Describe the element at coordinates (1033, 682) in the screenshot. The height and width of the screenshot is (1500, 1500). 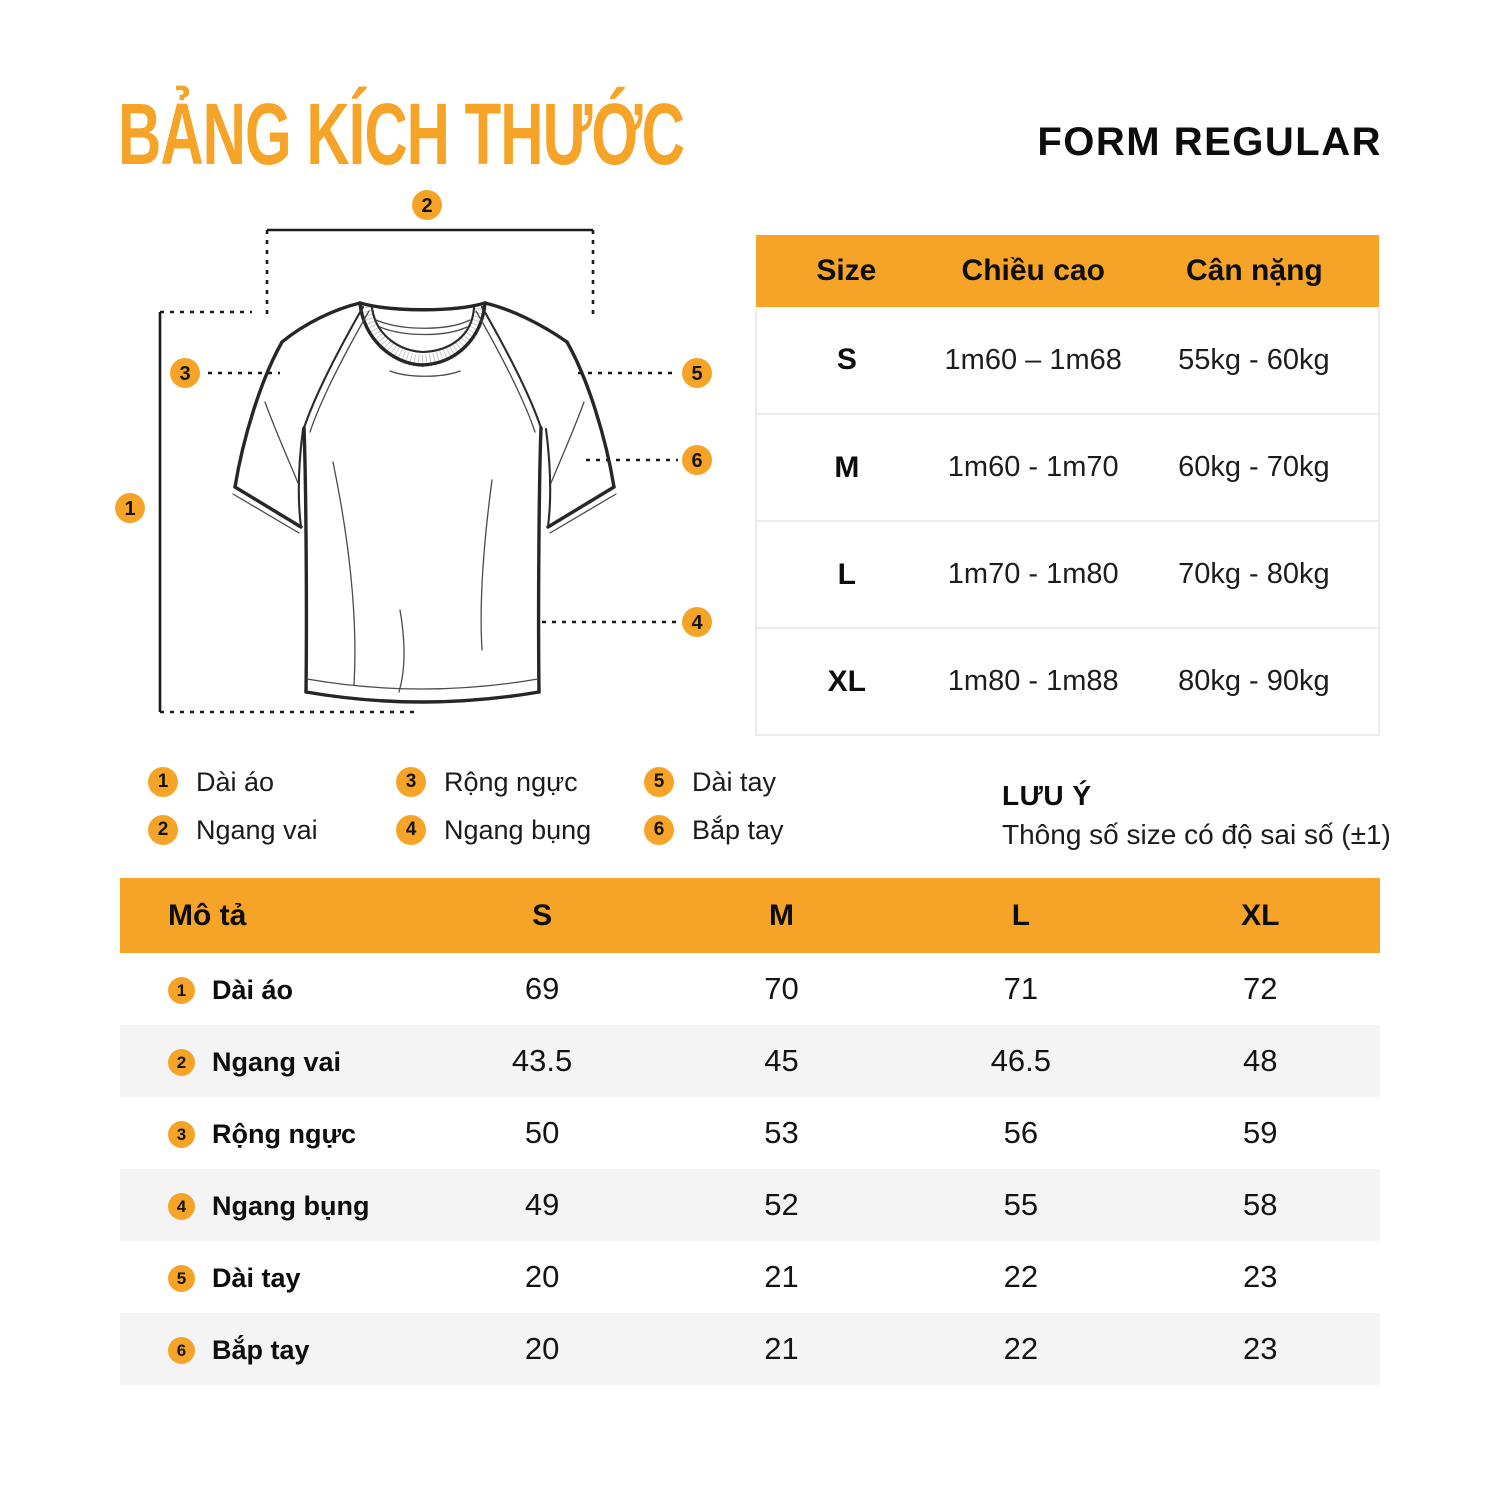
I see `height-cell: 1m80 - 1m88` at that location.